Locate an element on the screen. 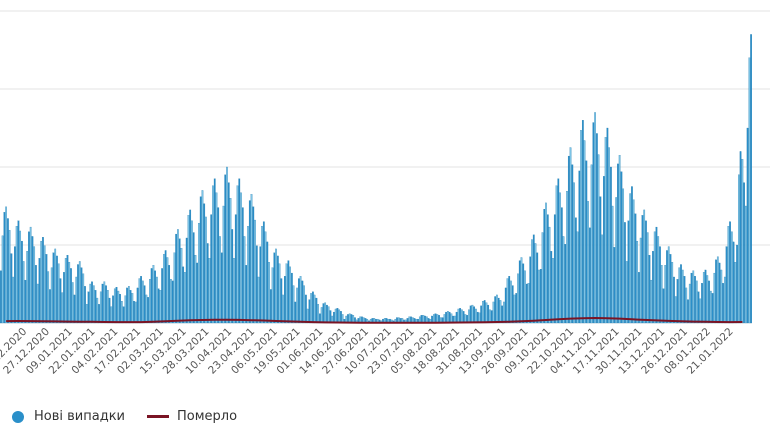 This screenshot has height=432, width=770. deaths-line is located at coordinates (374, 320).